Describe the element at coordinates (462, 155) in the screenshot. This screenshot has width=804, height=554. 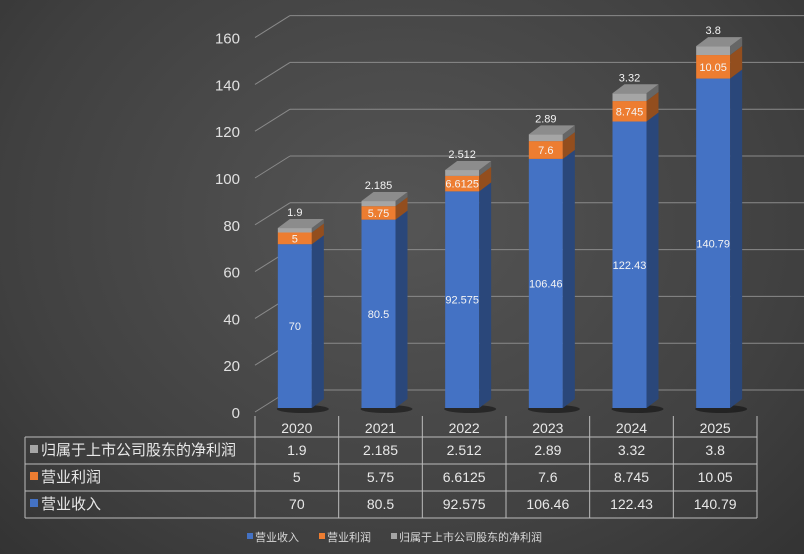
I see `data-label: 2.512` at that location.